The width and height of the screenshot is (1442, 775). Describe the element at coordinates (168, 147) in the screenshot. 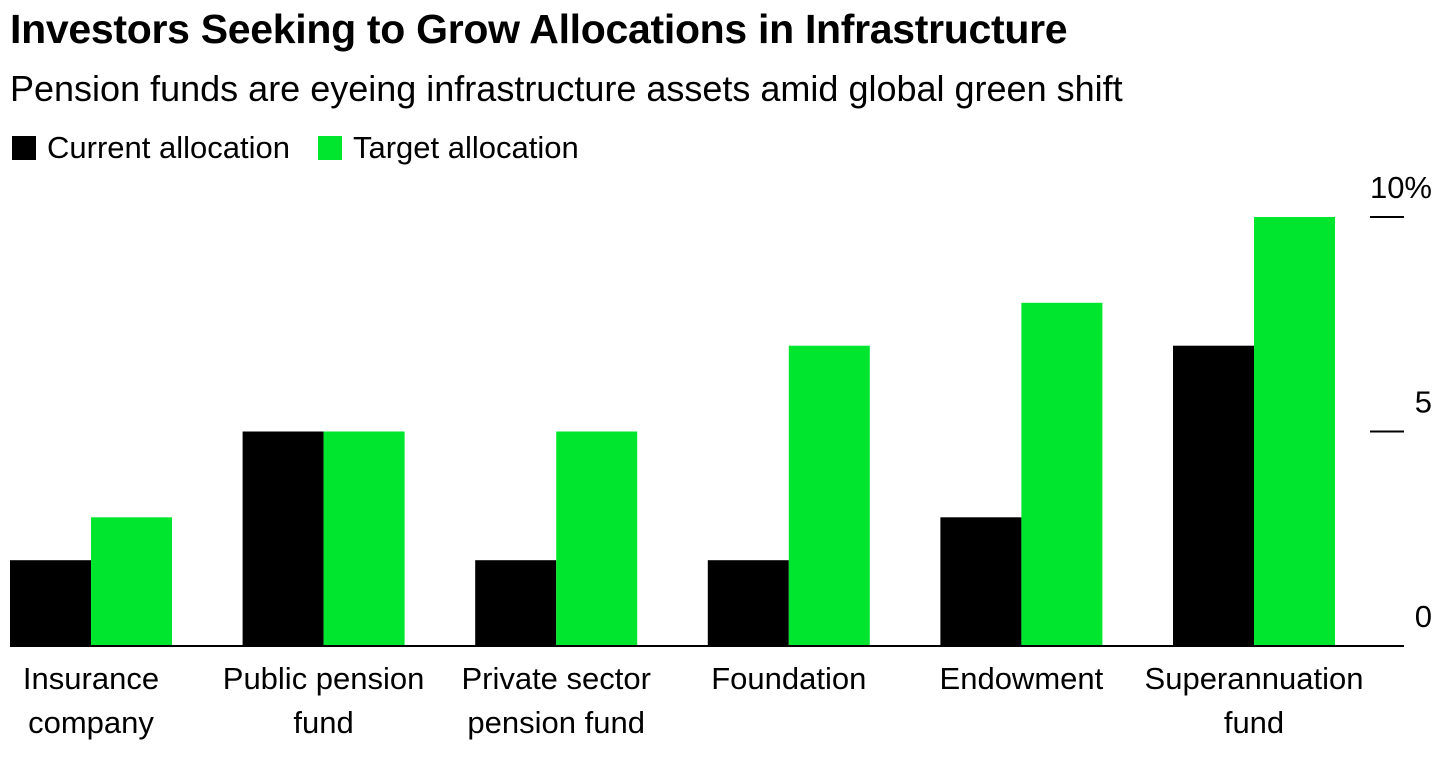

I see `legend-label-current: Current allocation` at that location.